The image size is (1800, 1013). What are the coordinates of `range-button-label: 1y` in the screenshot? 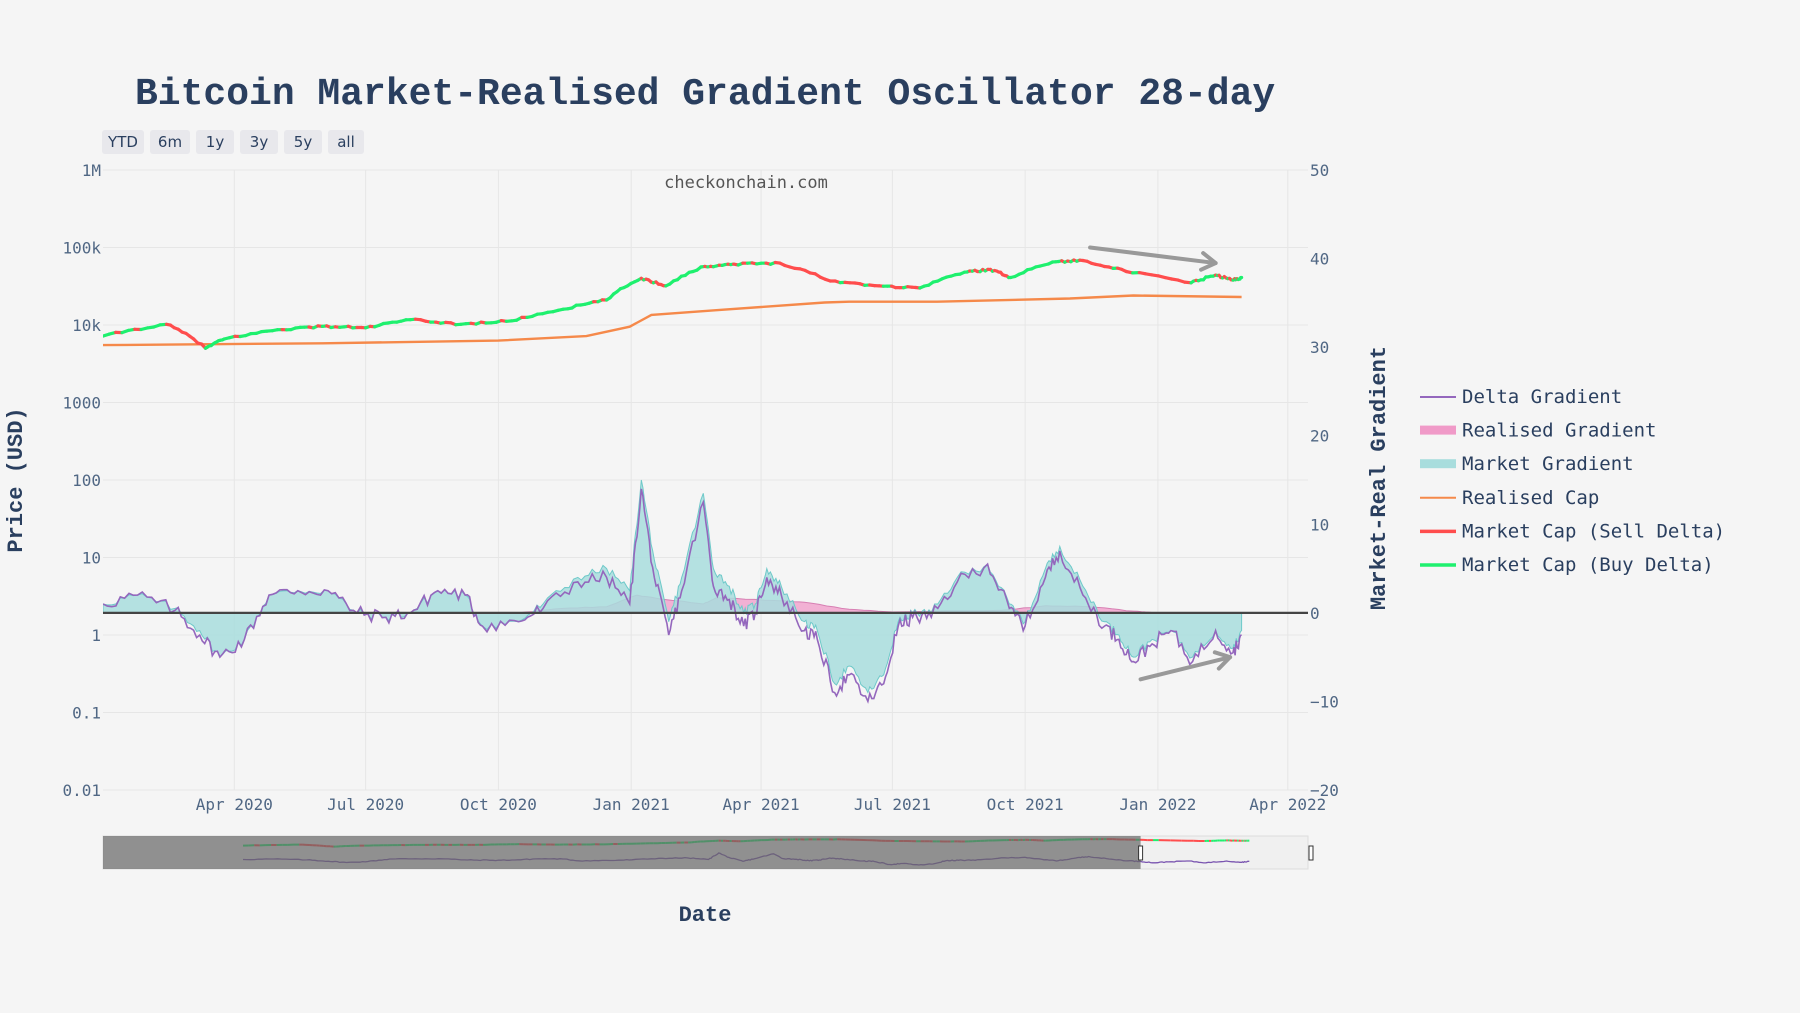 It's located at (215, 142).